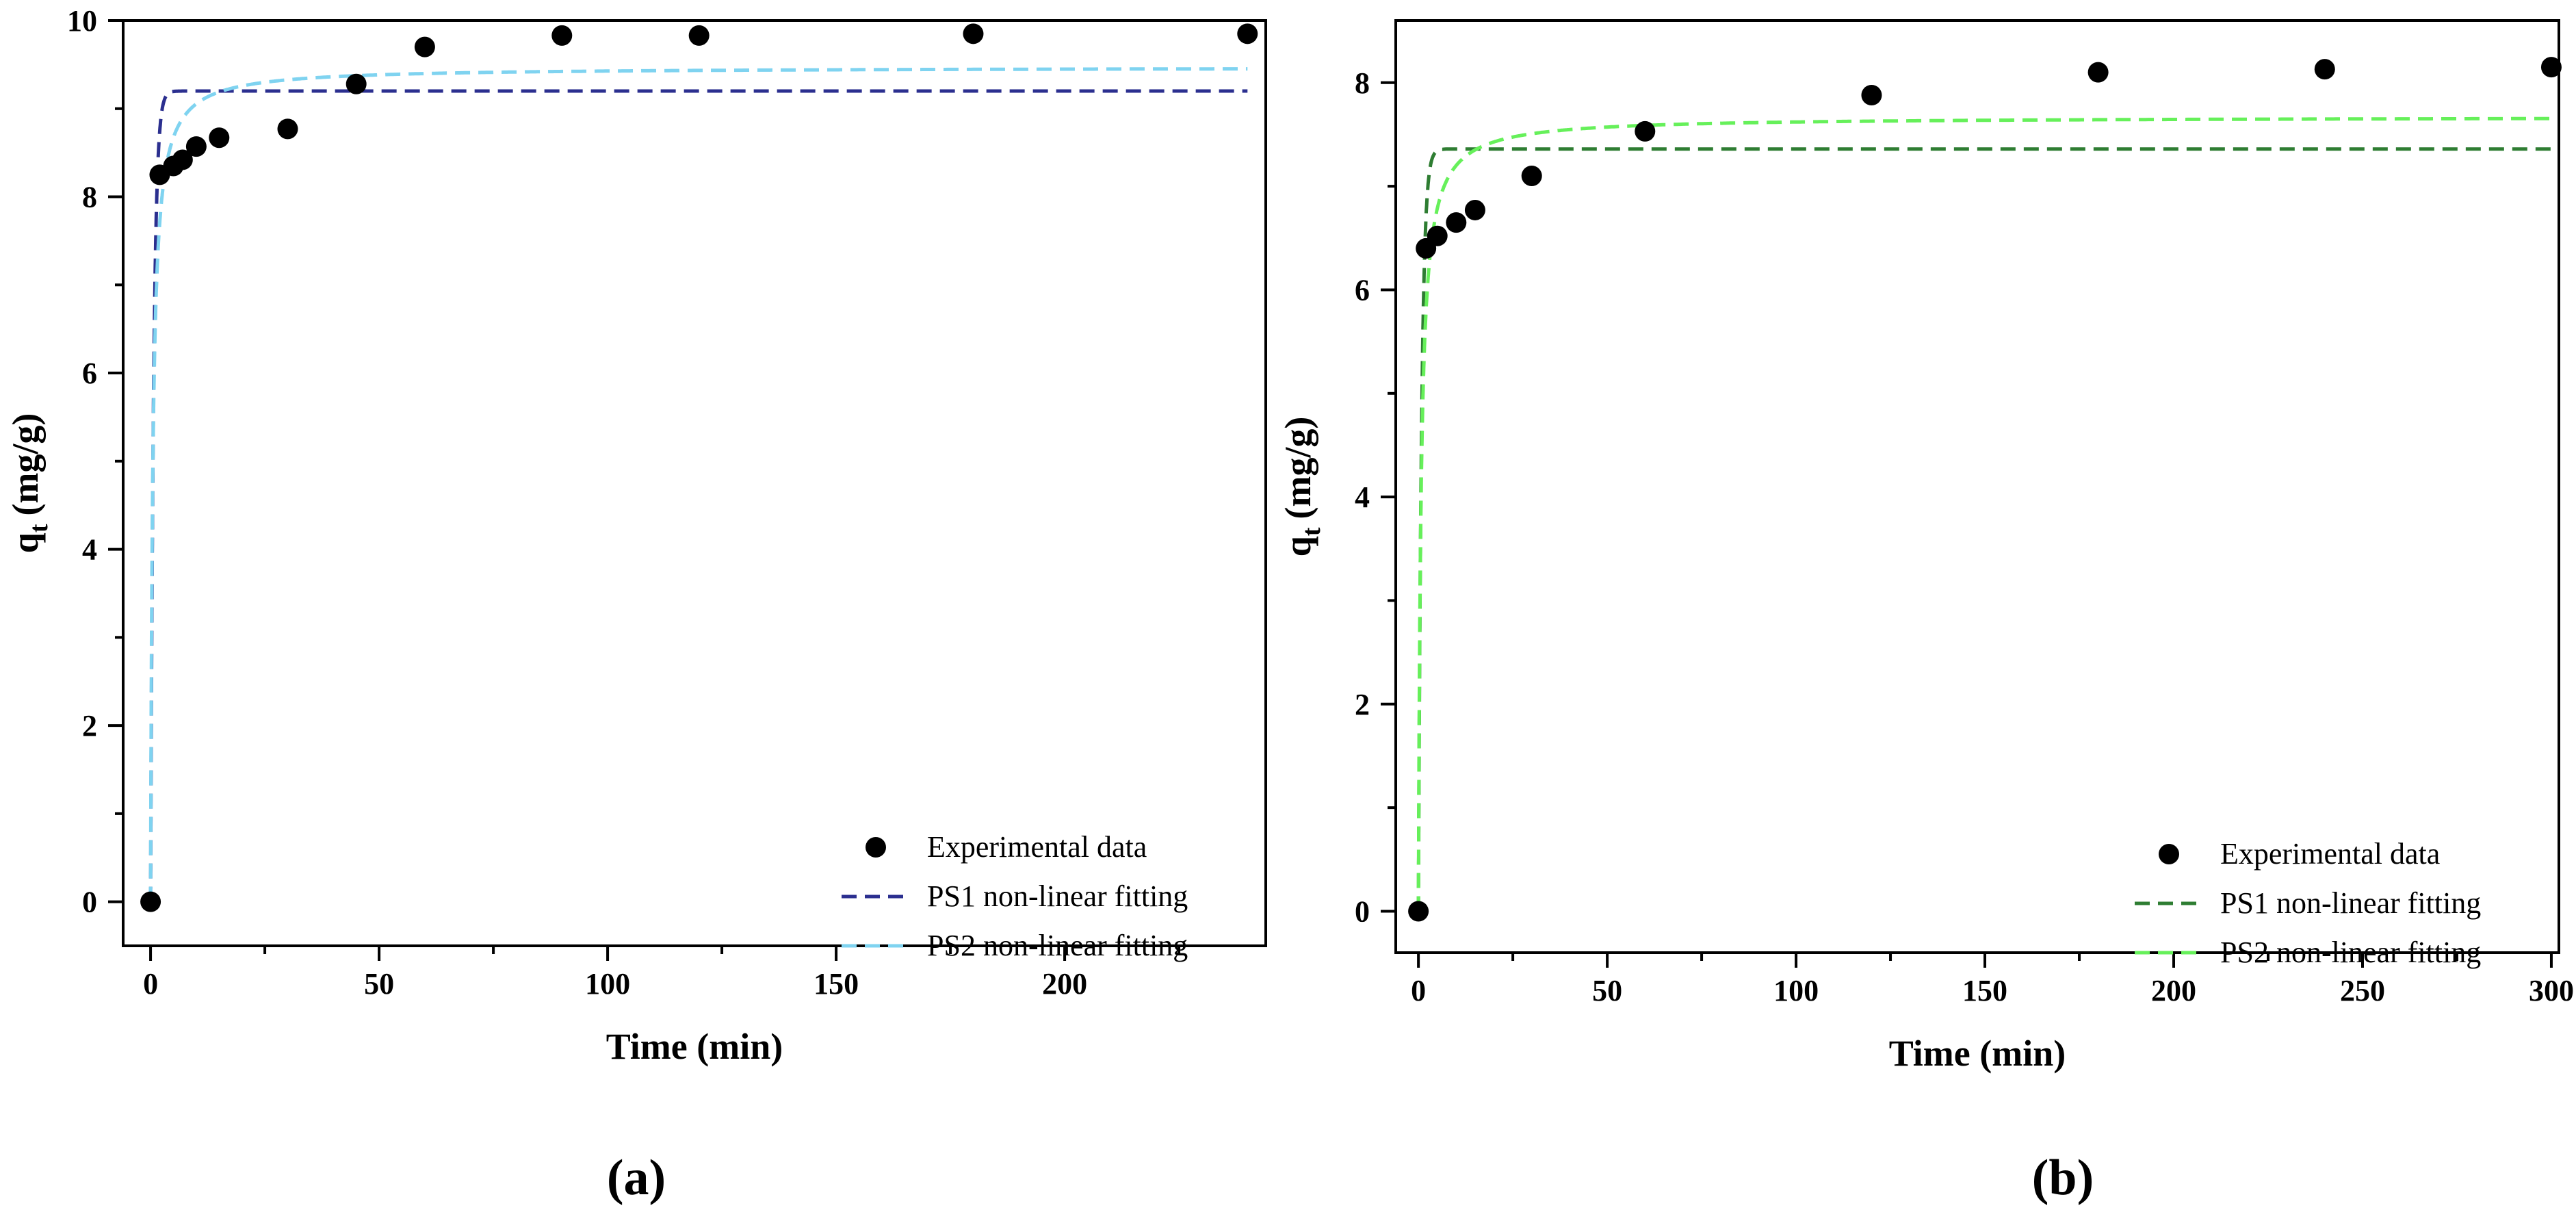  Describe the element at coordinates (2362, 991) in the screenshot. I see `x-tick-label: 250` at that location.